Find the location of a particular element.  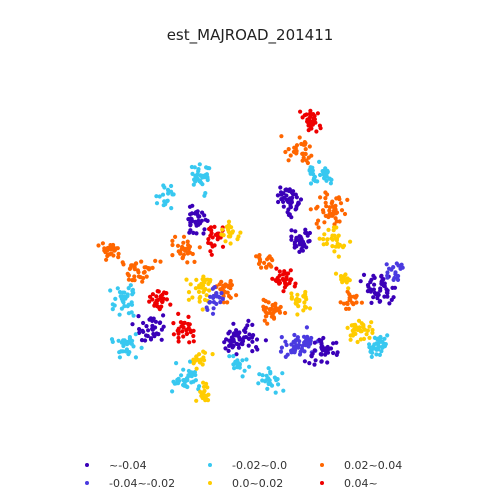

legend-label: 0.02~0.04 is located at coordinates (373, 465).